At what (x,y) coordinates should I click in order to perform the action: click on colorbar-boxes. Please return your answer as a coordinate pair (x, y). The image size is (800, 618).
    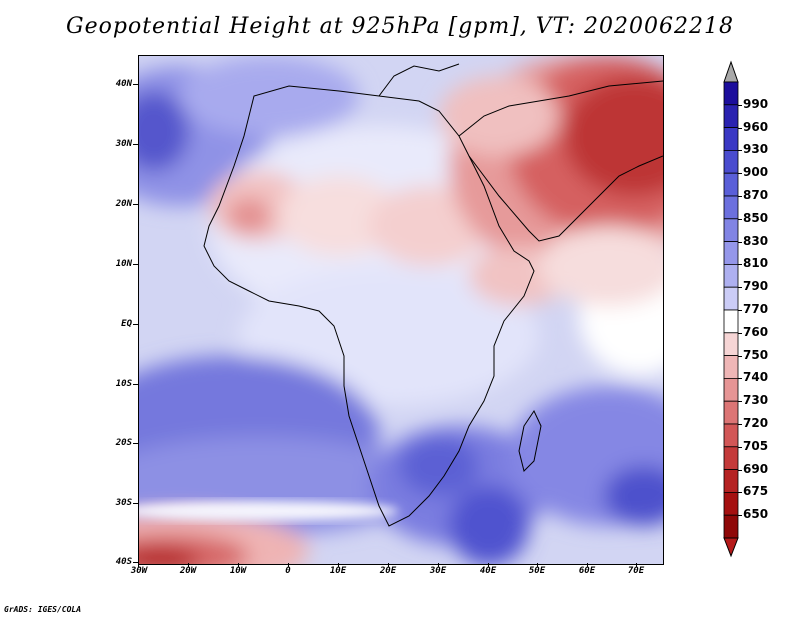
    Looking at the image, I should click on (731, 310).